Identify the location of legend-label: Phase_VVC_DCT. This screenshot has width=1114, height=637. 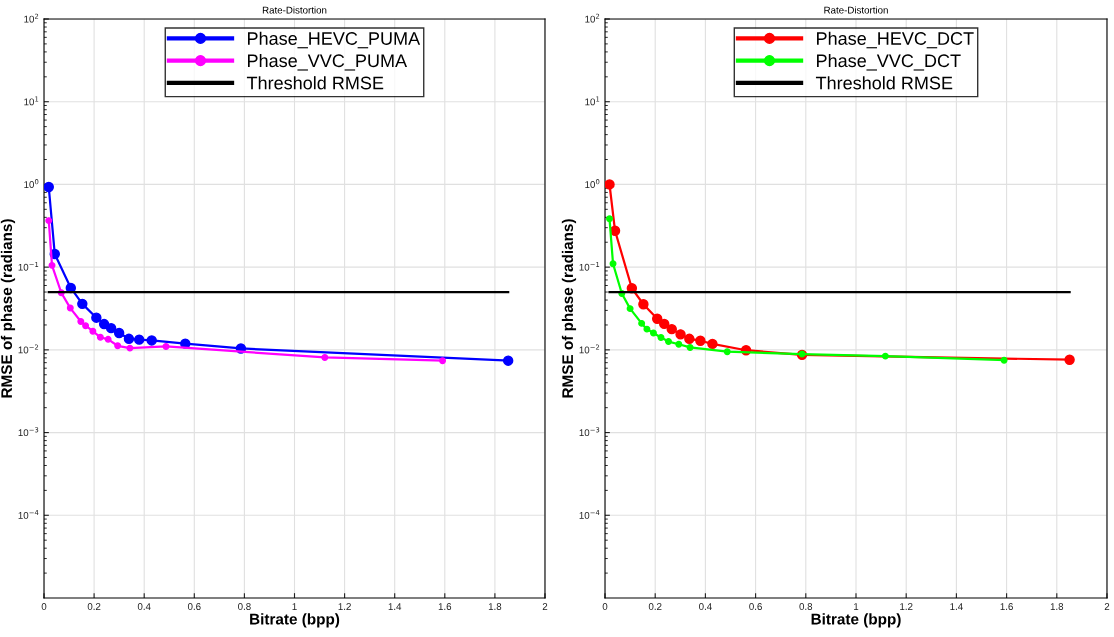
(889, 62).